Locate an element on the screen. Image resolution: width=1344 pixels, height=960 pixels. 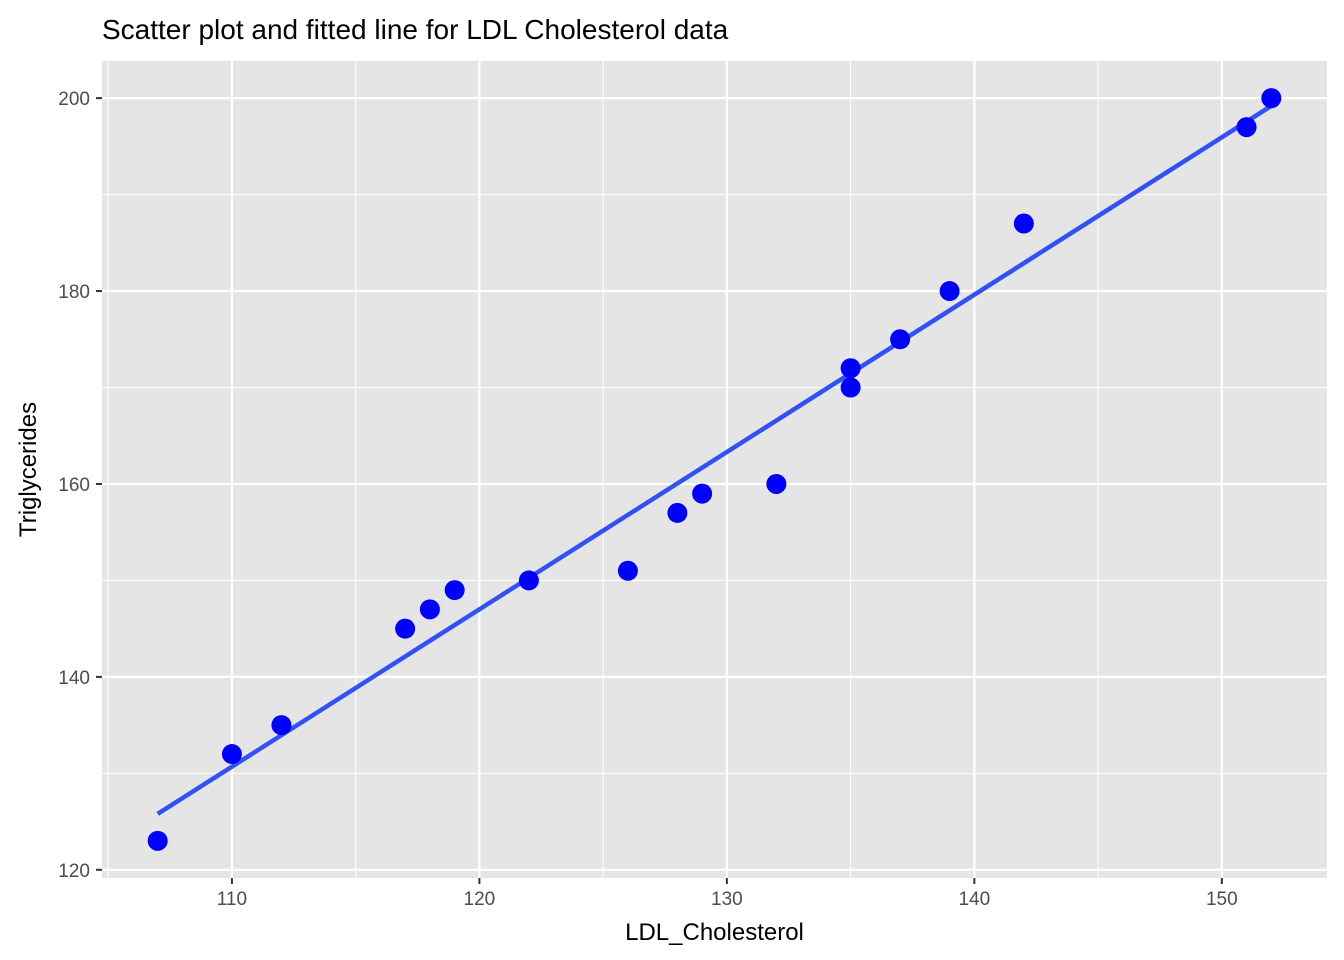
x-tick-label: 150 is located at coordinates (1222, 899).